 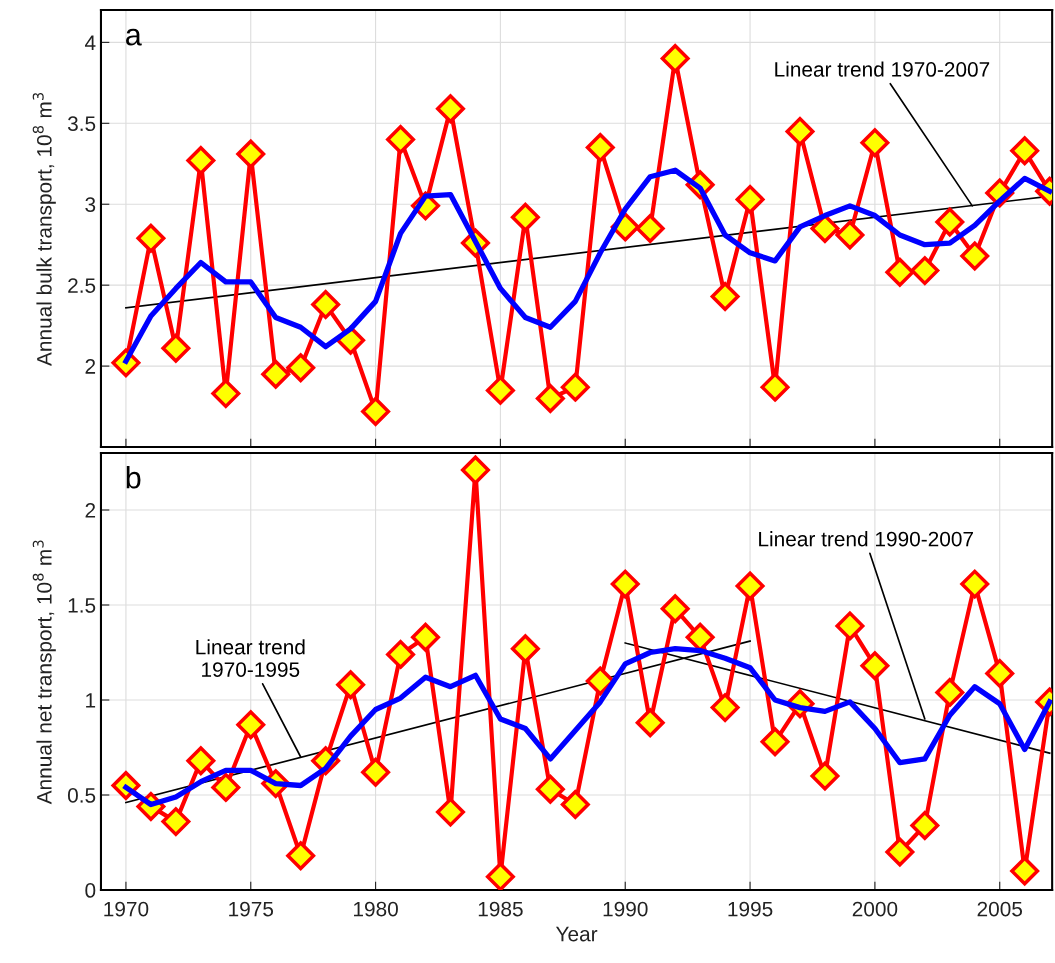 I want to click on x-tick-label: 2005, so click(x=1000, y=909).